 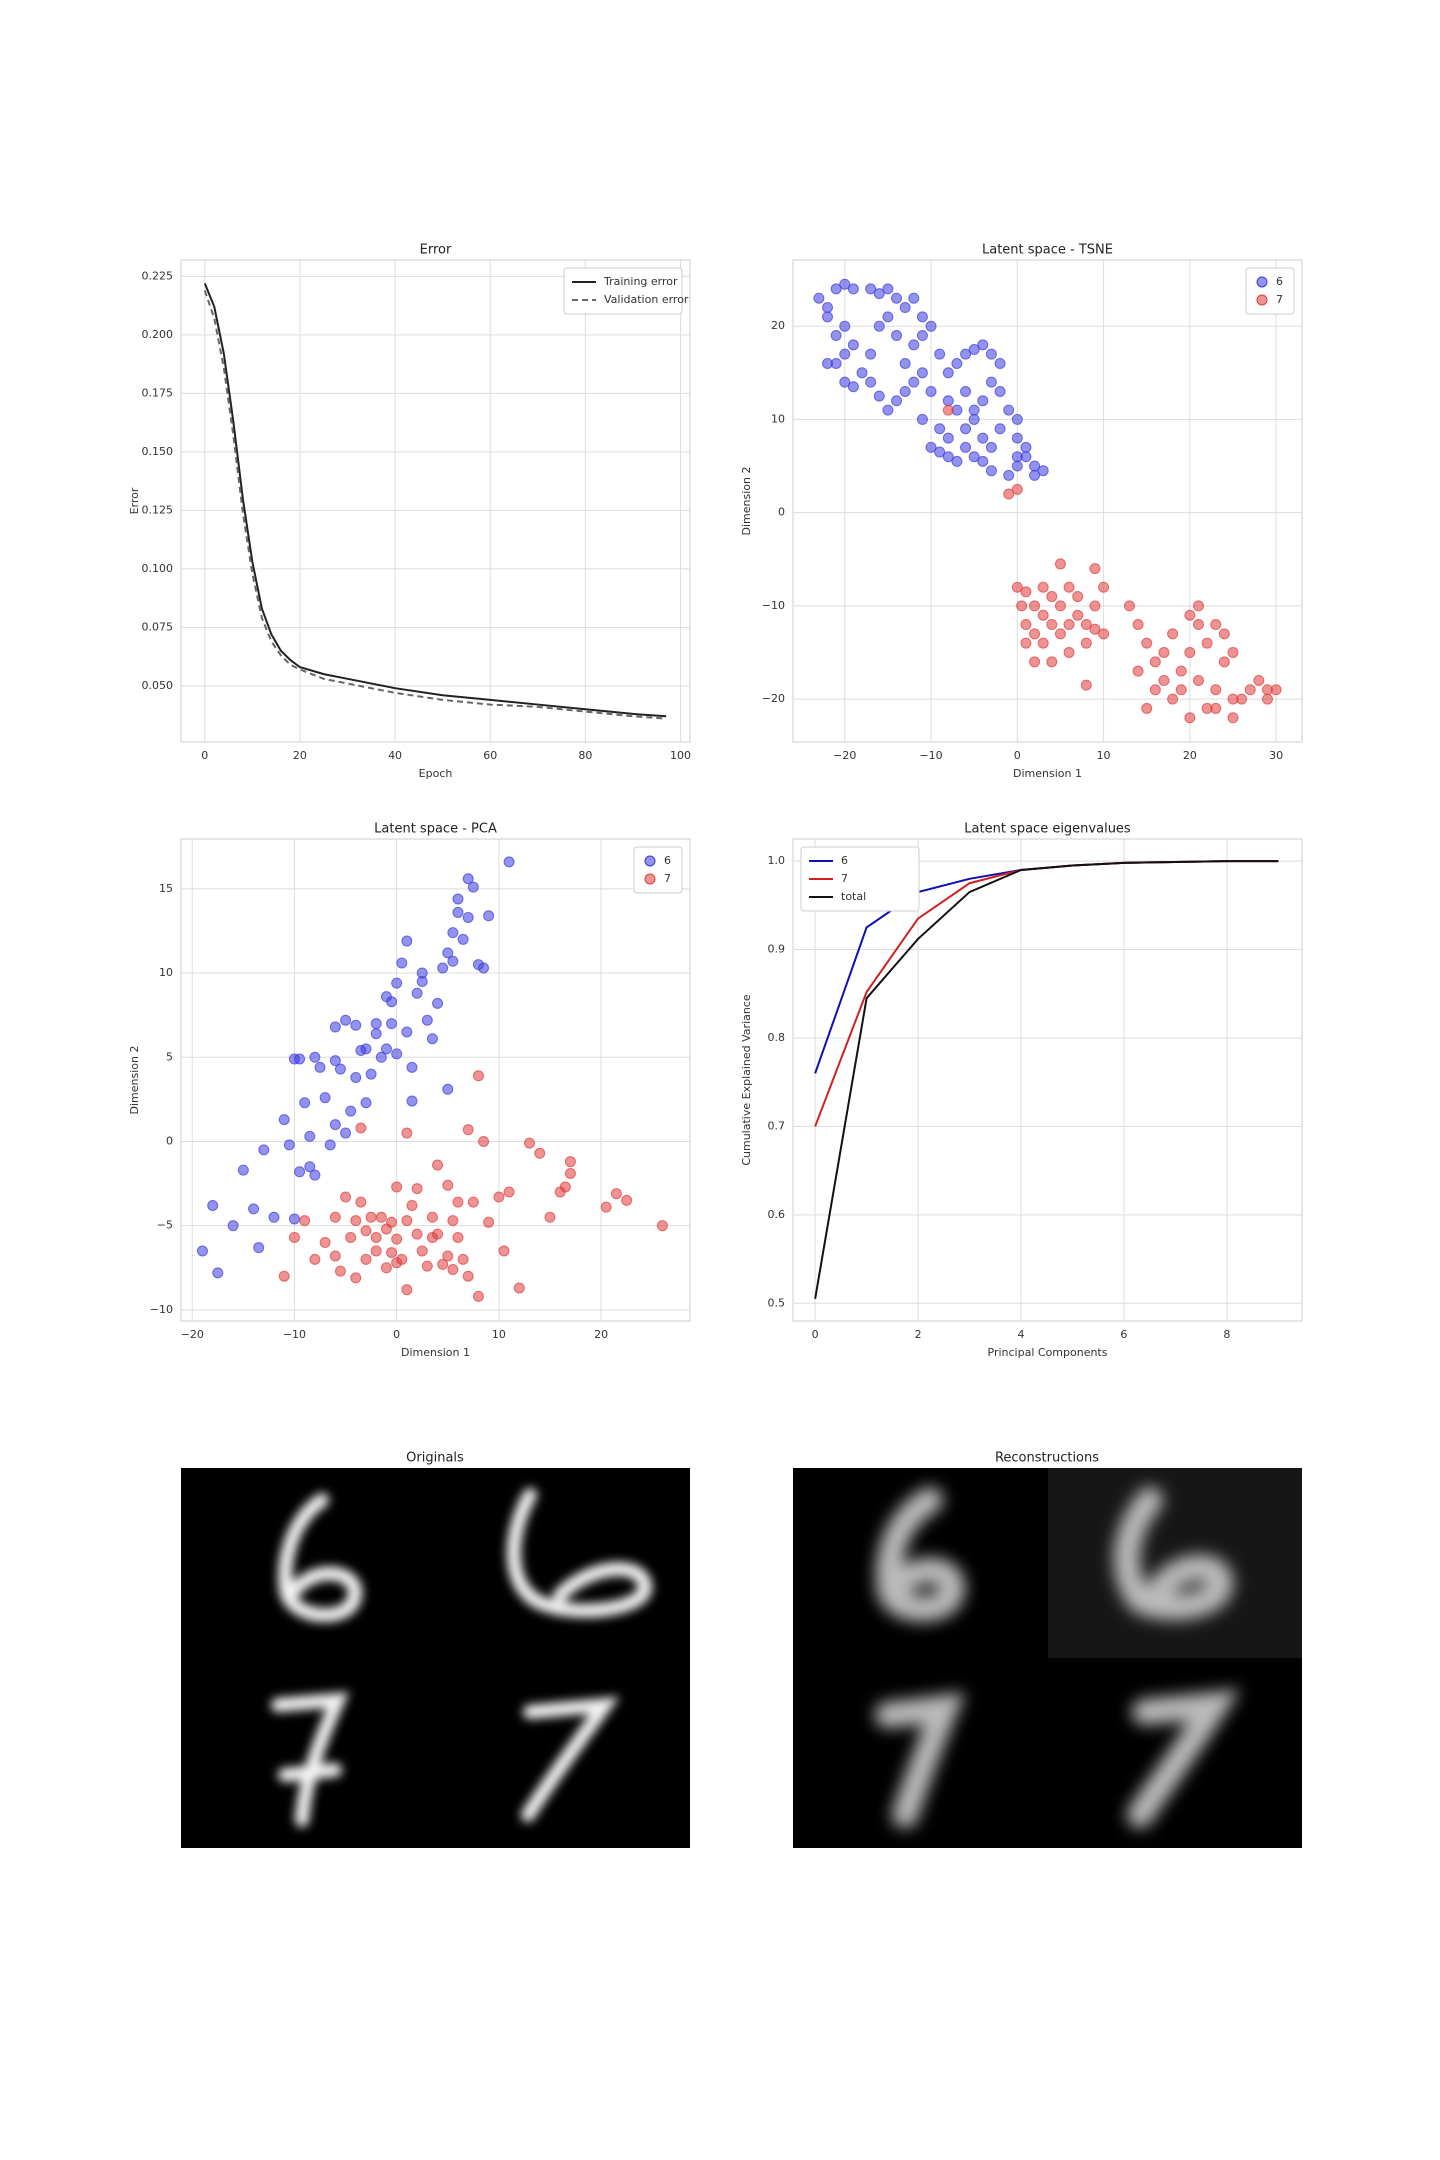 What do you see at coordinates (844, 755) in the screenshot?
I see `x-tick-label: −20` at bounding box center [844, 755].